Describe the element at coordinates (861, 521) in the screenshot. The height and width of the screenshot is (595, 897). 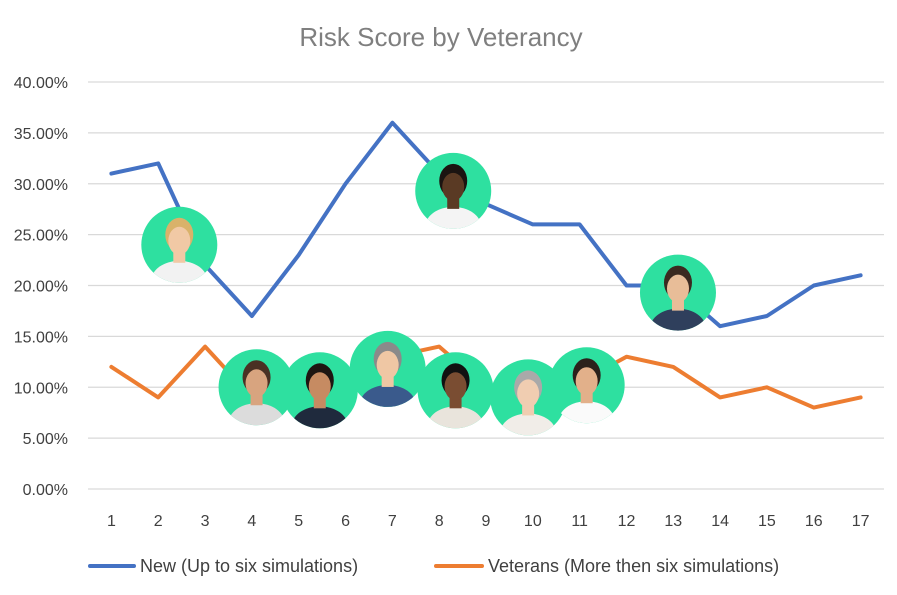
I see `x-tick-label: 17` at that location.